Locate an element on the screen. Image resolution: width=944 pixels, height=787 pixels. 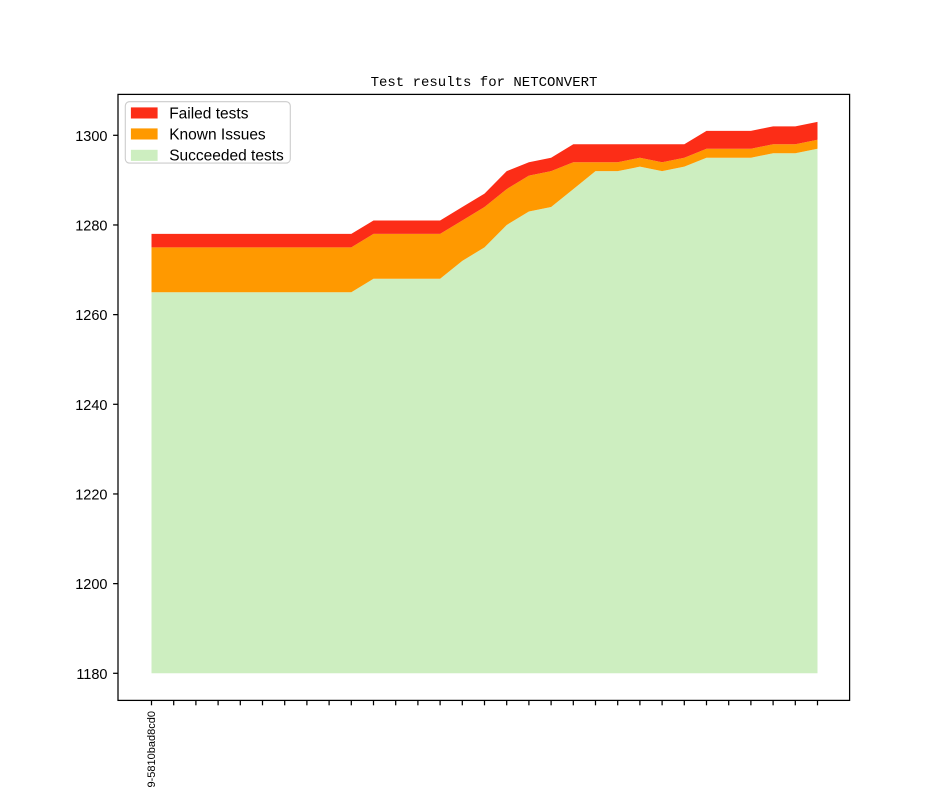
svg-text: 1300 is located at coordinates (91, 137).